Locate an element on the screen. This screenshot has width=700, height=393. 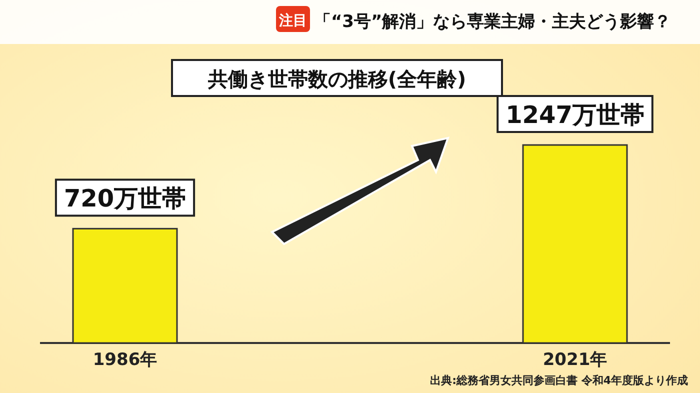
x-tick-label: 1986年 is located at coordinates (125, 360).